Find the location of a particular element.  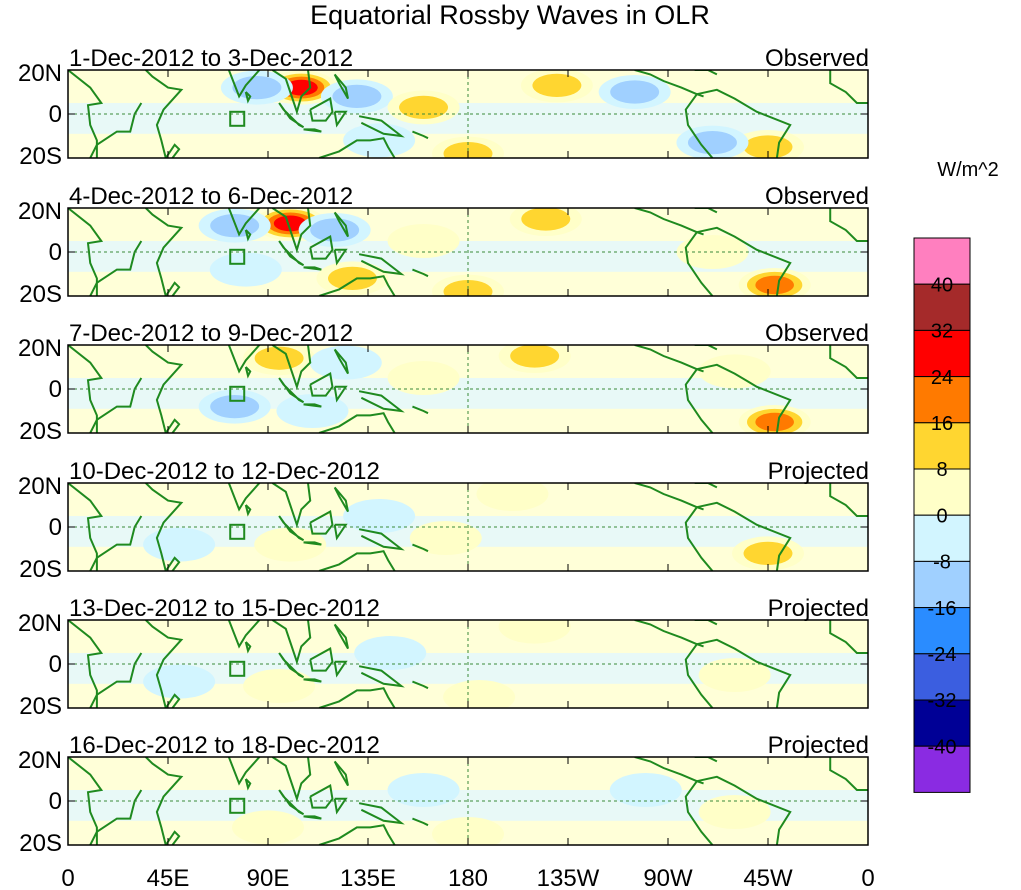

colorbar-label: 40 is located at coordinates (942, 285).